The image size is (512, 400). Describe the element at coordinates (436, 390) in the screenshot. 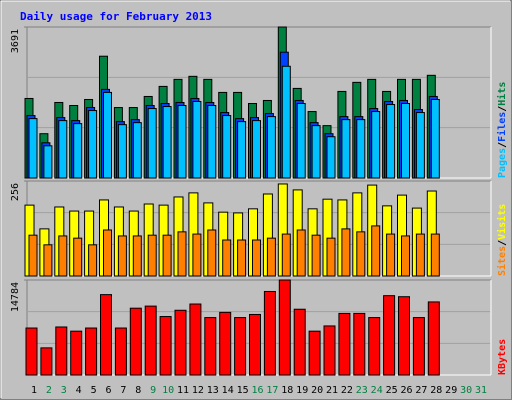

I see `x-tick-label: 28` at that location.